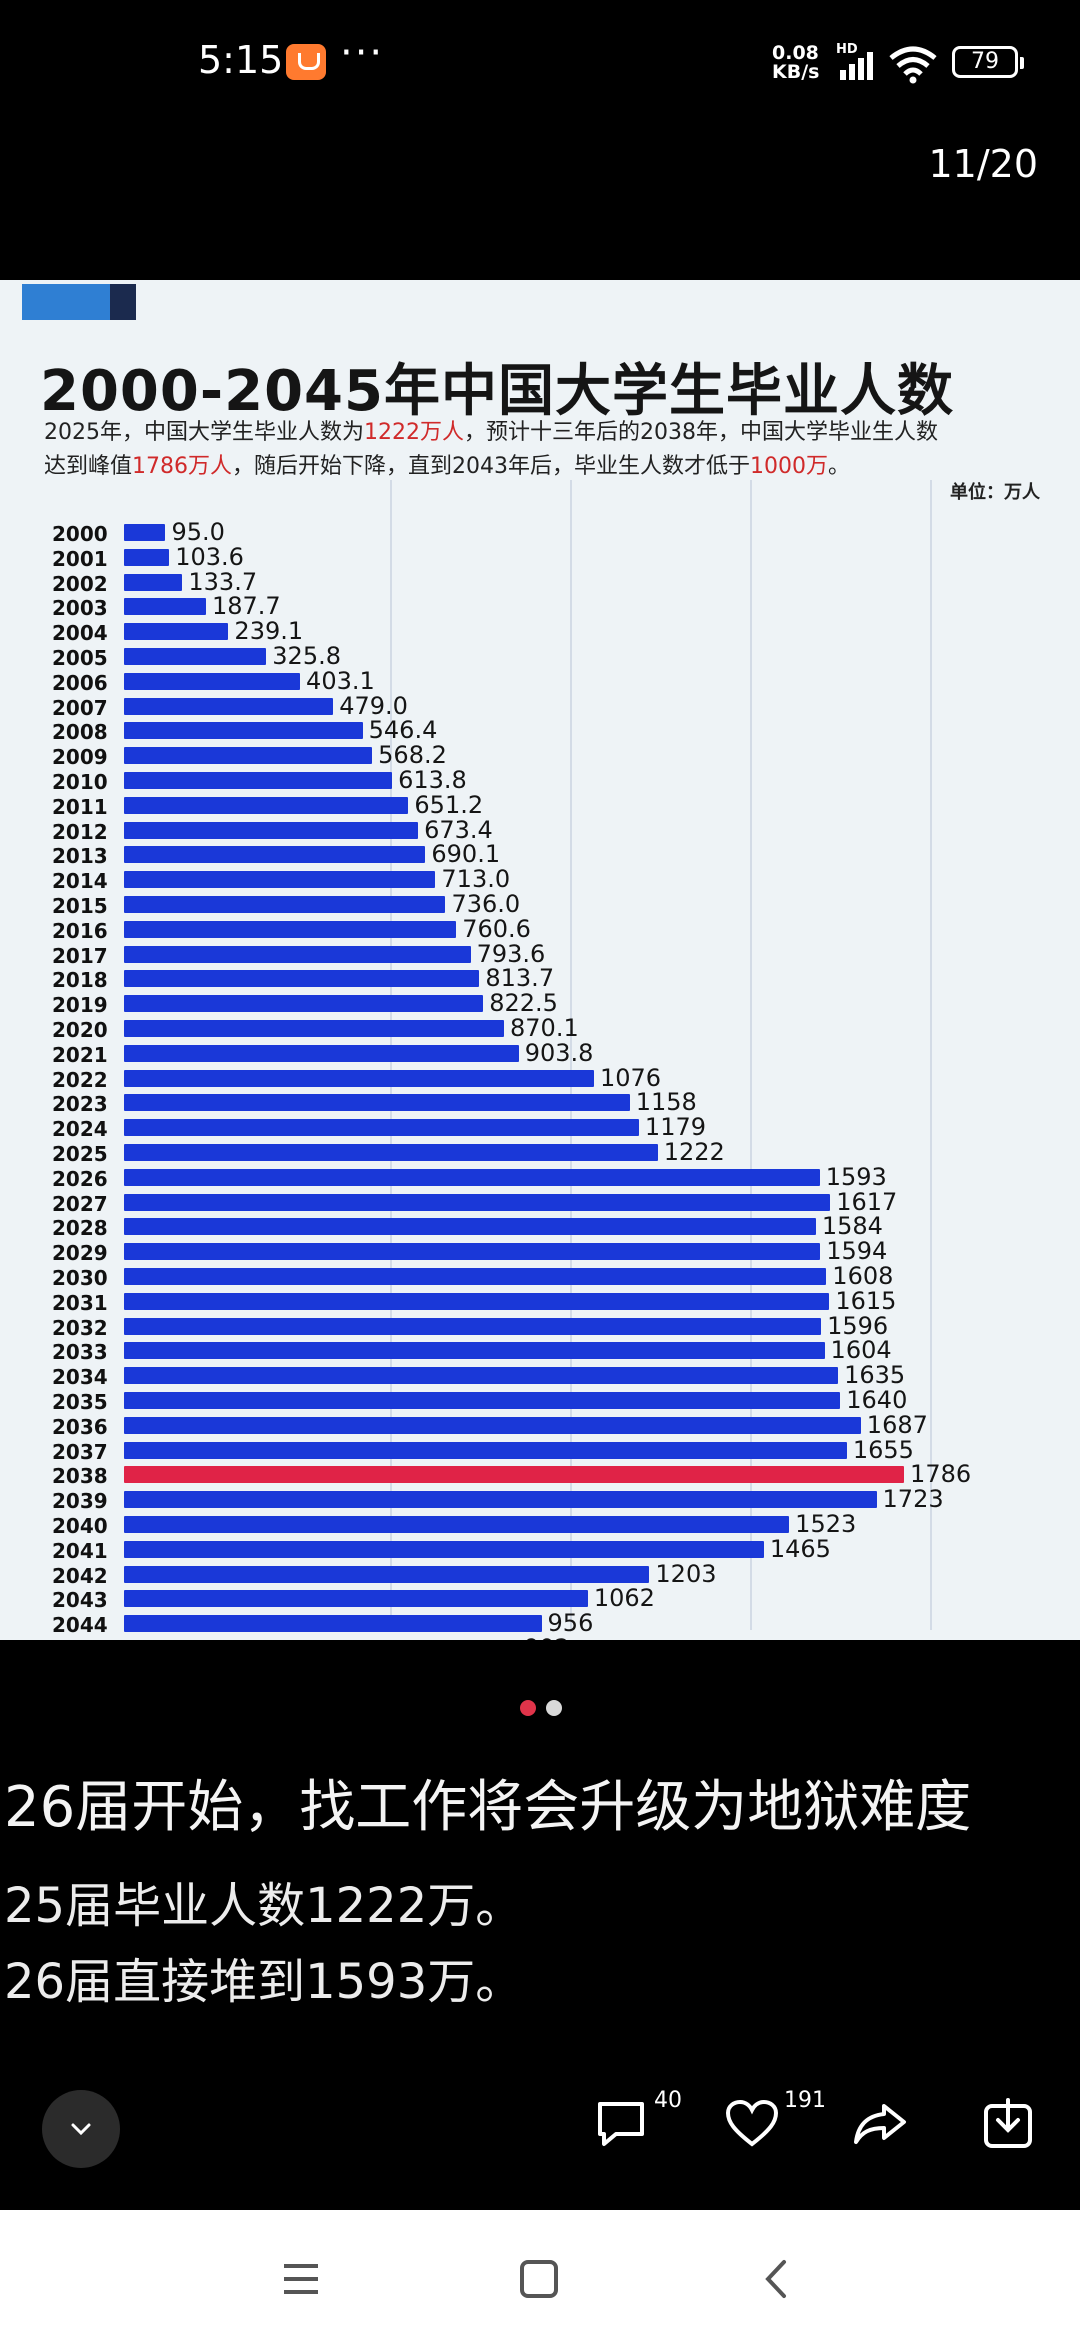 Image resolution: width=1080 pixels, height=2340 pixels. Describe the element at coordinates (988, 62) in the screenshot. I see `battery-indicator: 79` at that location.